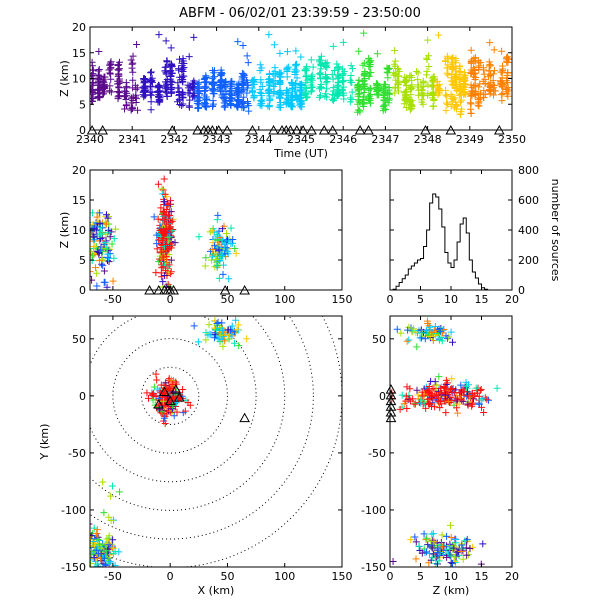  What do you see at coordinates (440, 242) in the screenshot?
I see `histogram-line` at bounding box center [440, 242].